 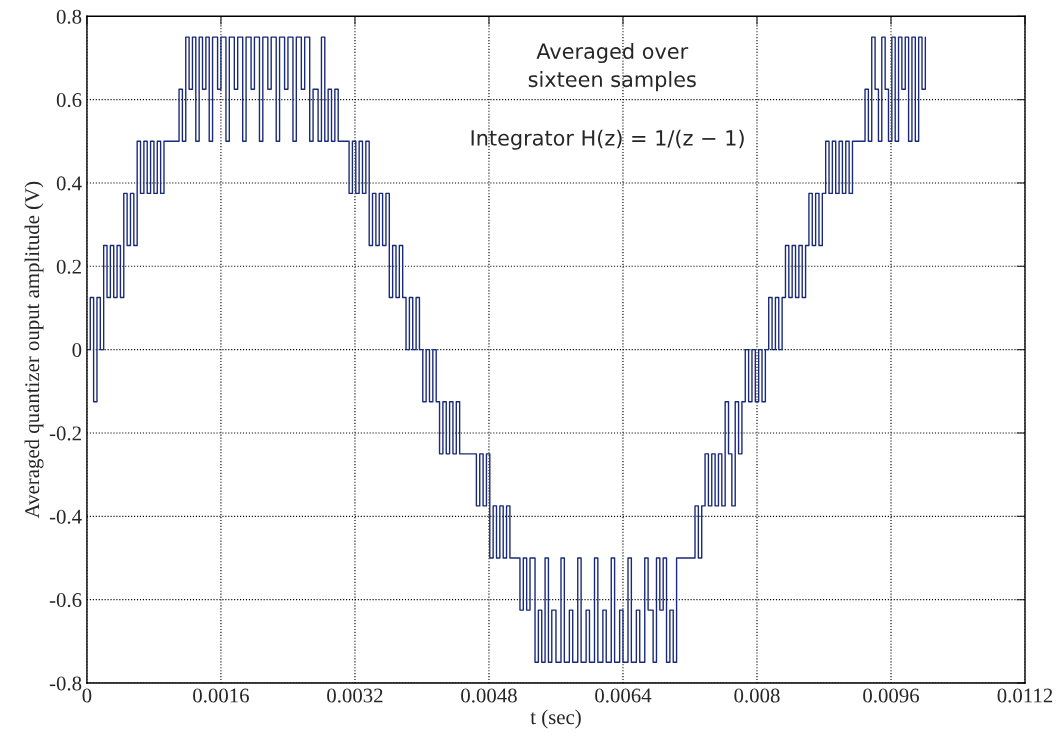 What do you see at coordinates (221, 695) in the screenshot?
I see `x-tick-label: 0.0016` at bounding box center [221, 695].